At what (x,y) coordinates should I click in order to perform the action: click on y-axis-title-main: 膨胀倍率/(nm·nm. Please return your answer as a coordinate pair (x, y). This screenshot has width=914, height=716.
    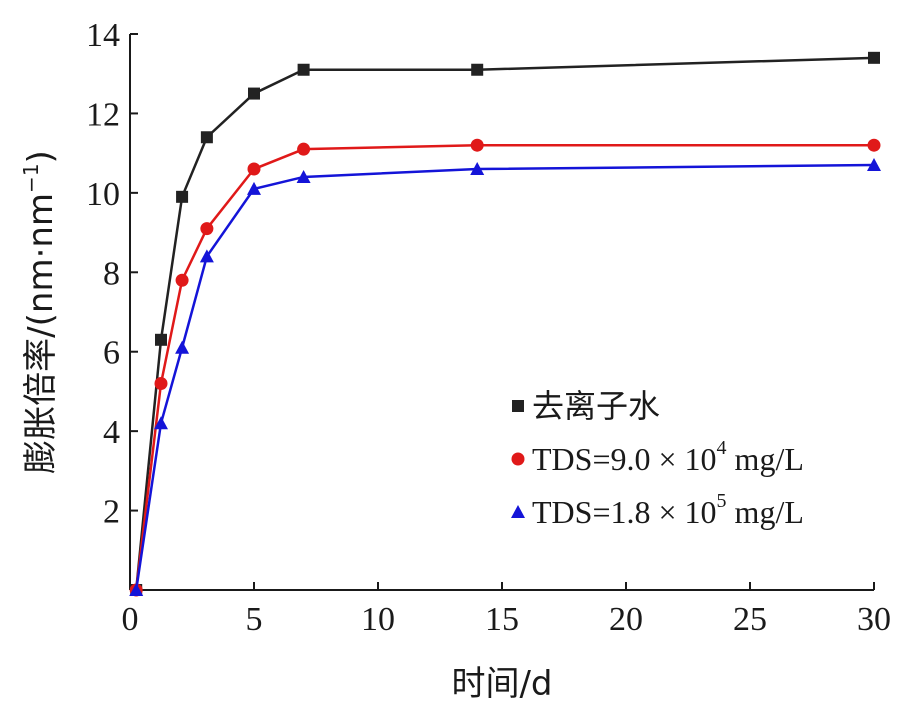
    Looking at the image, I should click on (41, 333).